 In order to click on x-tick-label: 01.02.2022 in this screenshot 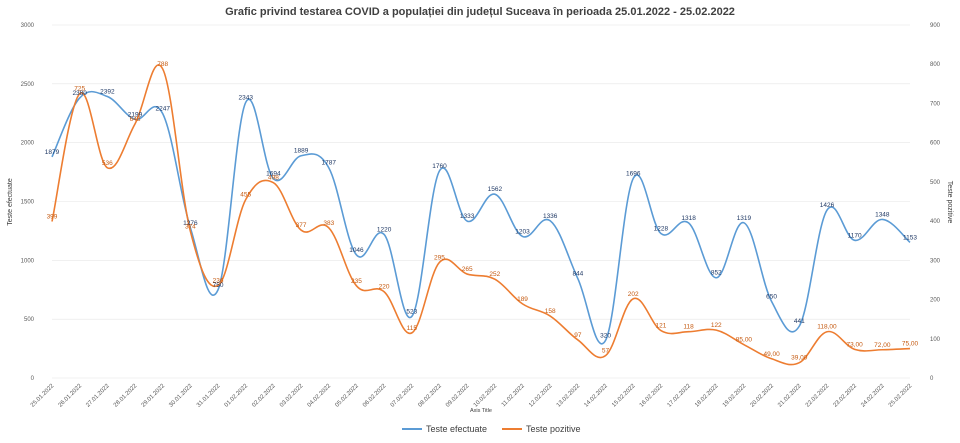, I will do `click(237, 396)`.